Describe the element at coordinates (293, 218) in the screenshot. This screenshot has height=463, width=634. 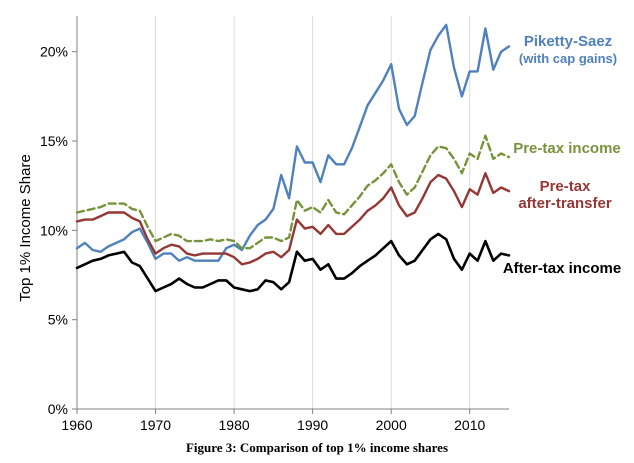
I see `series-line-pre-tax-after-transfer` at that location.